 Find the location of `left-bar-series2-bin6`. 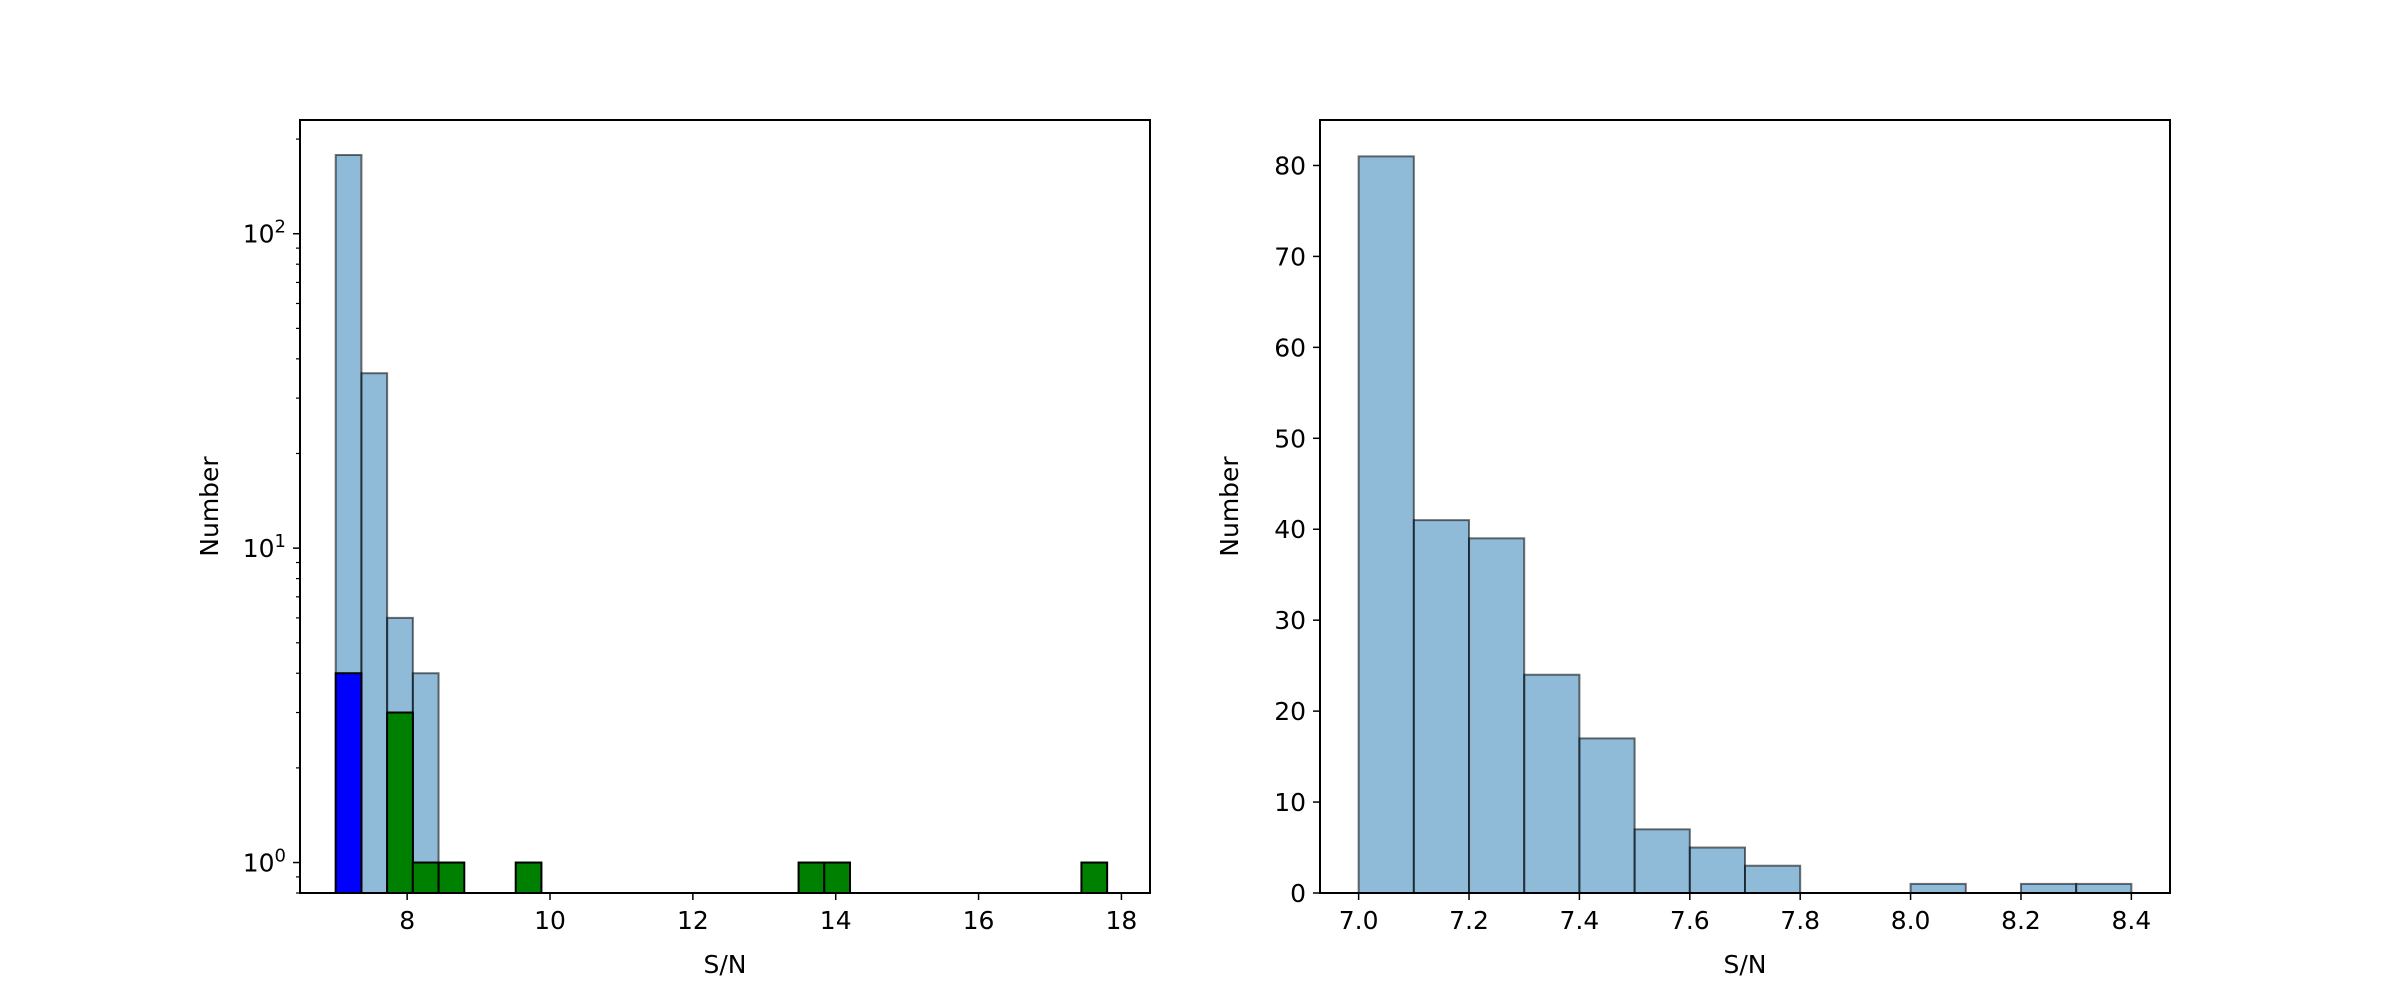

left-bar-series2-bin6 is located at coordinates (1094, 877).